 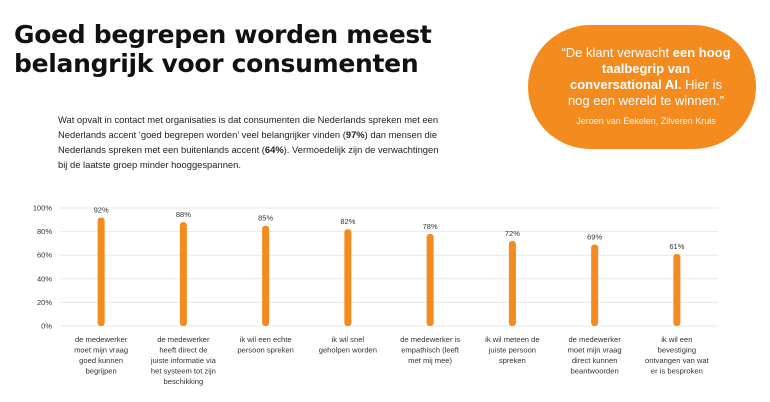 What do you see at coordinates (44, 302) in the screenshot?
I see `y-tick-label: 20%` at bounding box center [44, 302].